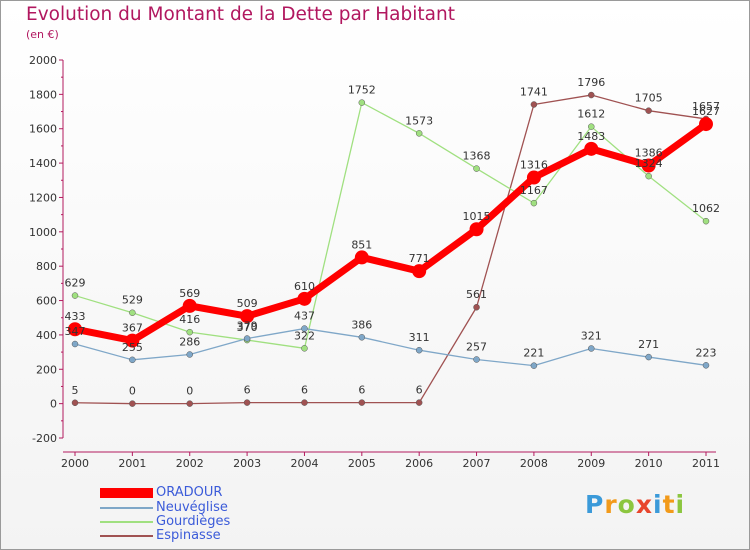 The image size is (750, 550). Describe the element at coordinates (362, 463) in the screenshot. I see `x-tick-label: 2005` at that location.